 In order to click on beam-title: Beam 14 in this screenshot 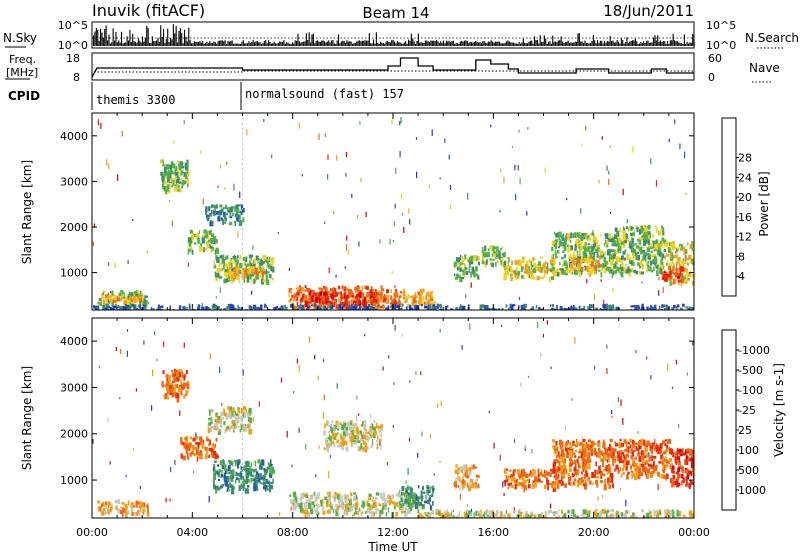, I will do `click(395, 13)`.